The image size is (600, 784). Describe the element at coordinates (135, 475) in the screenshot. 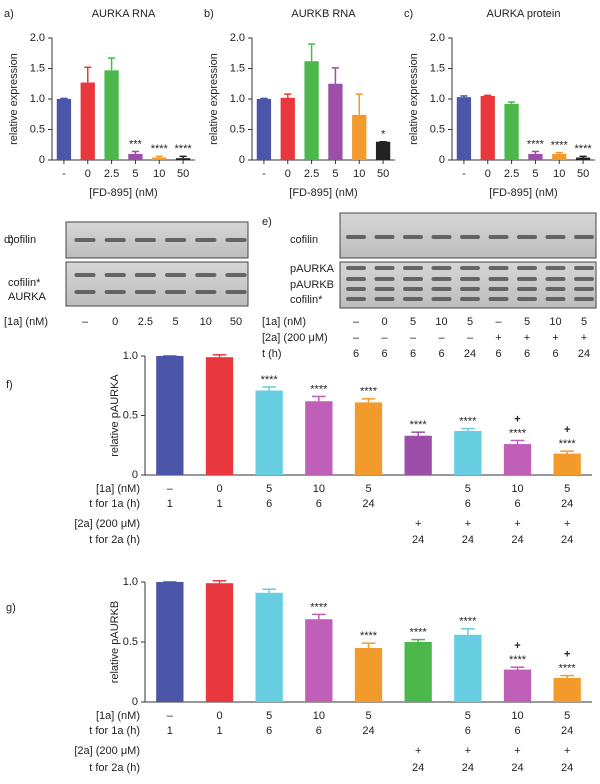

I see `y-tick-label: 0` at that location.